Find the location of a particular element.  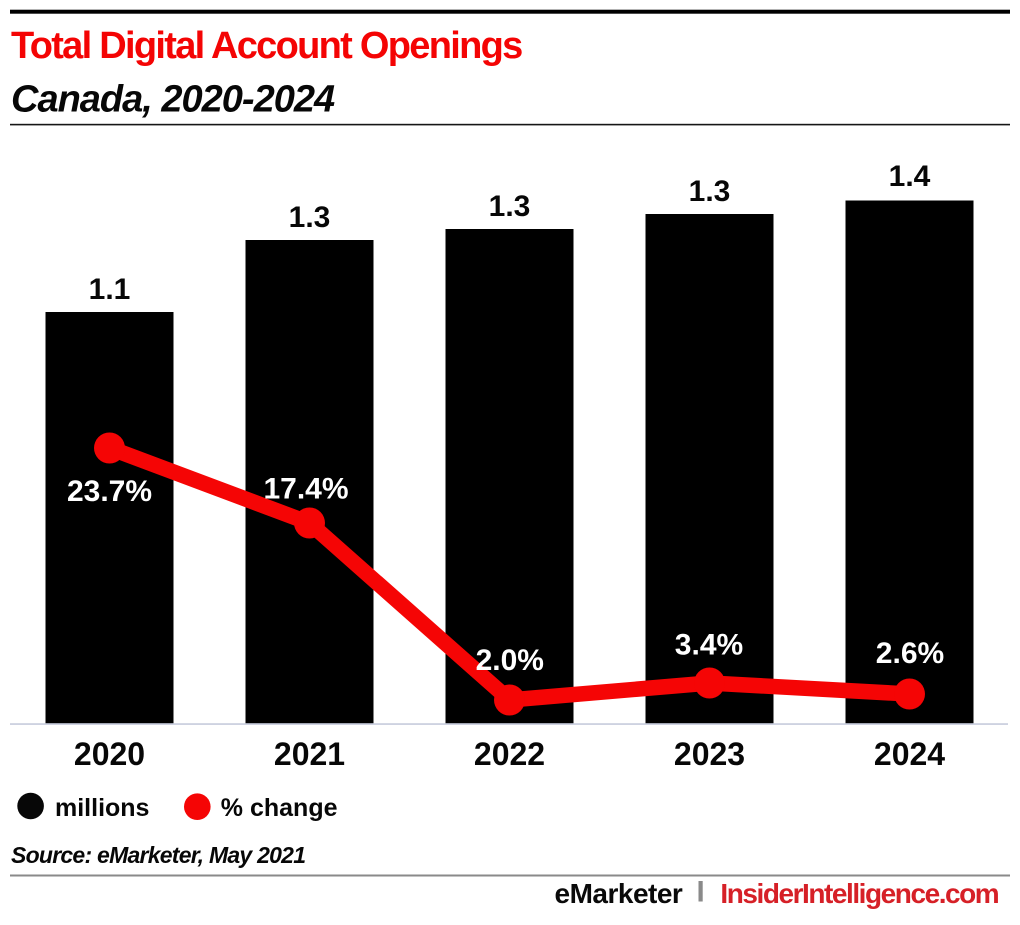

svg-text: InsiderIntelligence.com is located at coordinates (859, 893).